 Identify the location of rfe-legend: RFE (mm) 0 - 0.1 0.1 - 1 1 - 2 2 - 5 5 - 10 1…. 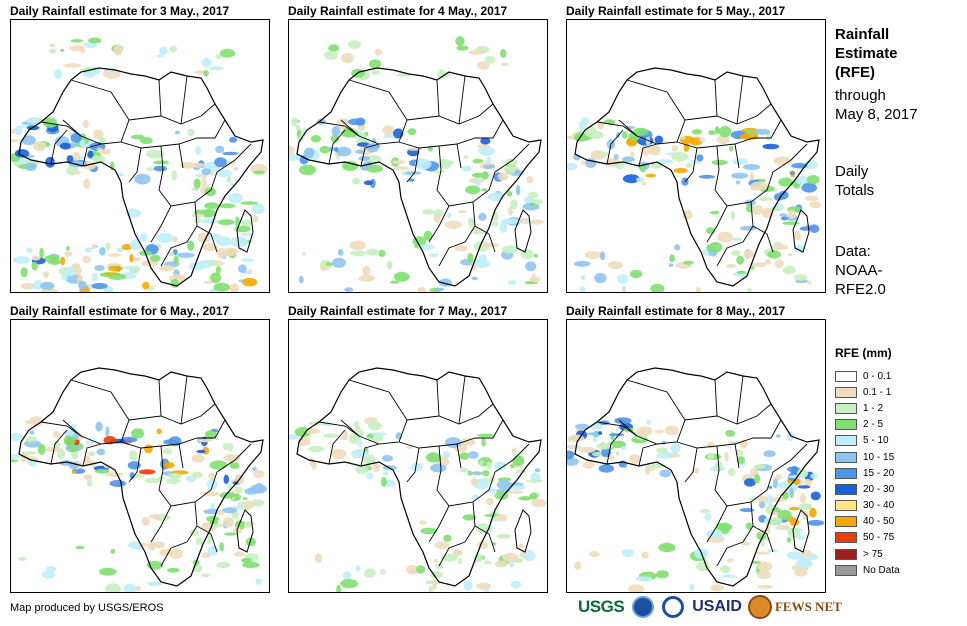
(897, 462).